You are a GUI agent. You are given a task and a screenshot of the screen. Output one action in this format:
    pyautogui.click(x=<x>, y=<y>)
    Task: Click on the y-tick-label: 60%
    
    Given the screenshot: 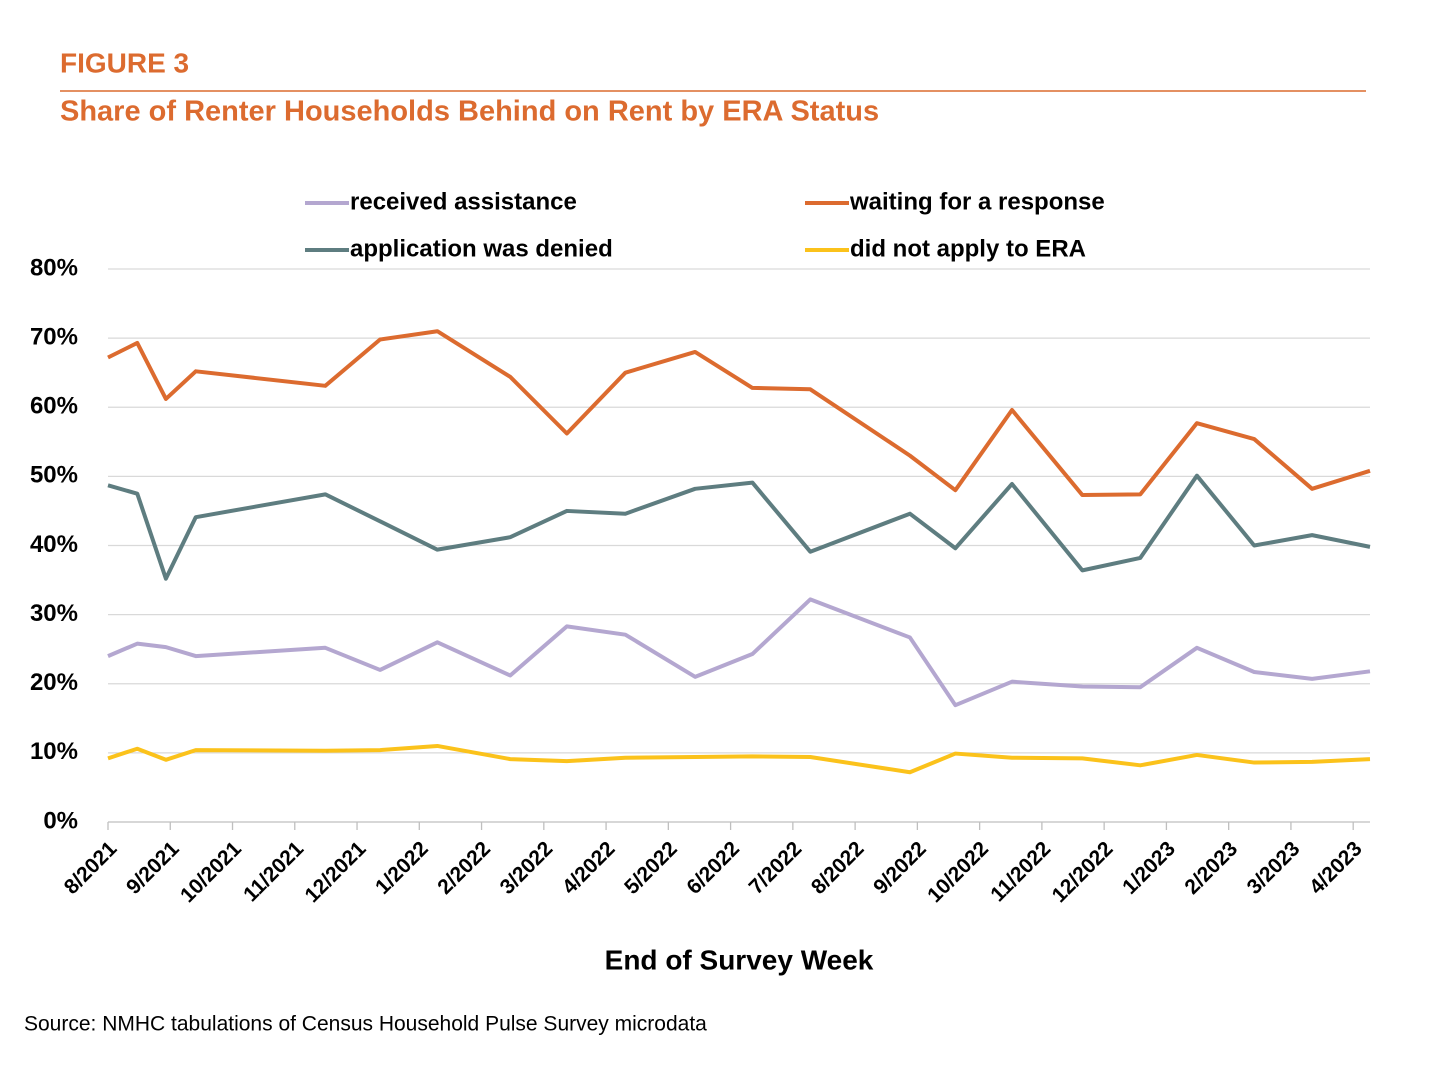 What is the action you would take?
    pyautogui.click(x=54, y=406)
    